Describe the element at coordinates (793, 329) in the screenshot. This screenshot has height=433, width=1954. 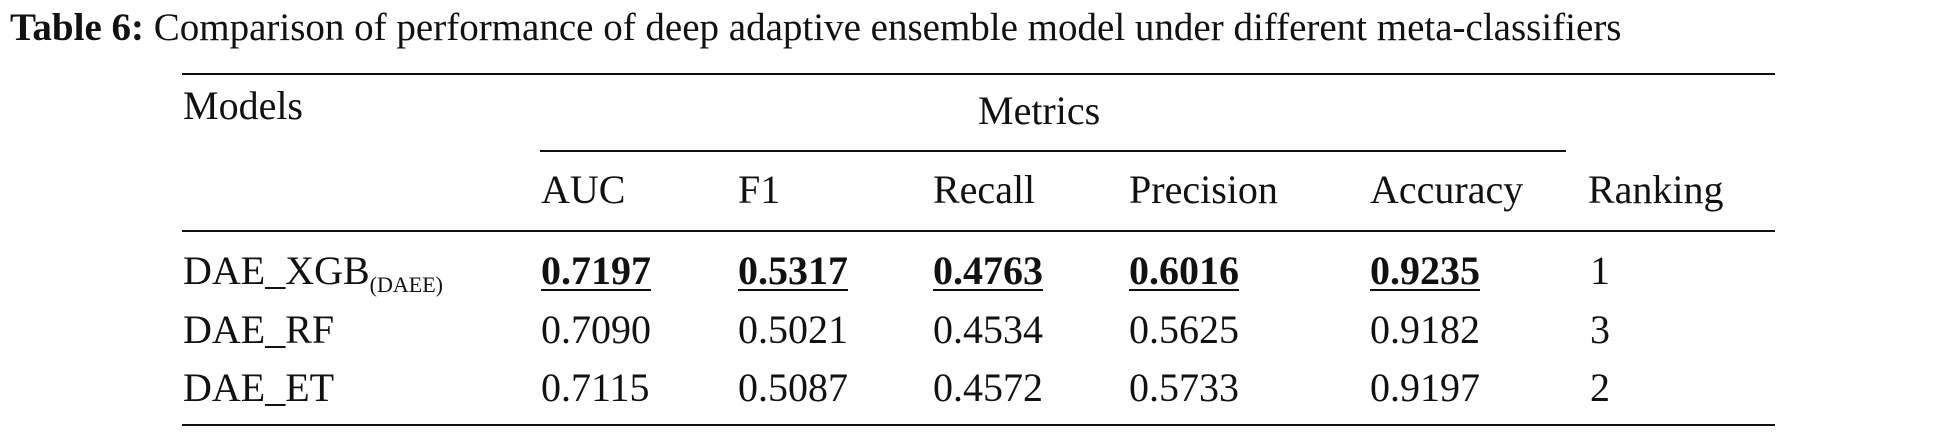
I see `row-dae-rf-f1: 0.5021` at that location.